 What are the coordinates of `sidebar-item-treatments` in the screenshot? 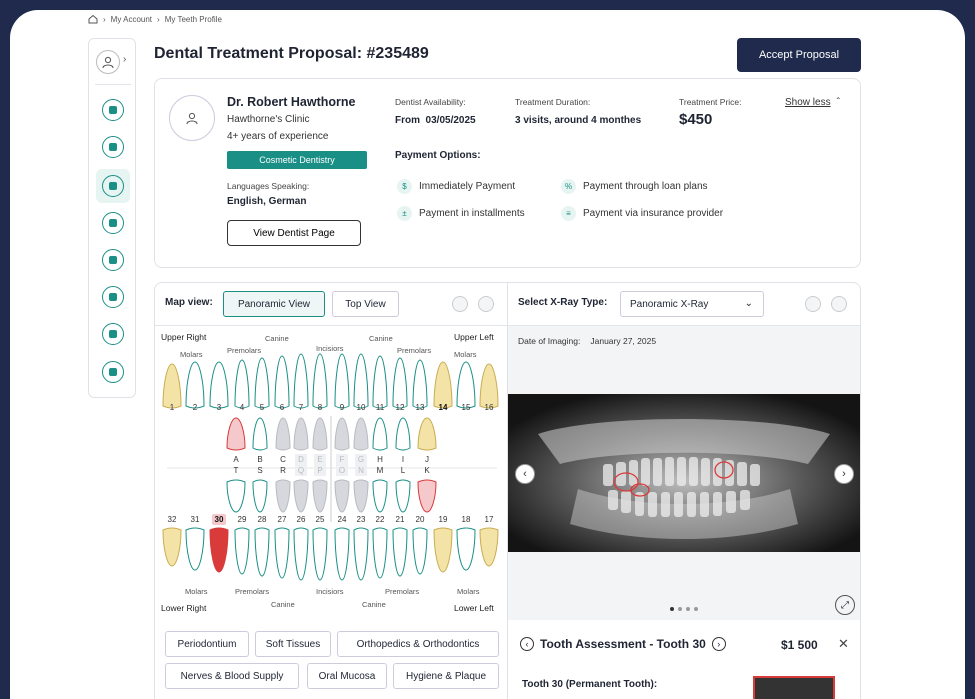 It's located at (113, 223).